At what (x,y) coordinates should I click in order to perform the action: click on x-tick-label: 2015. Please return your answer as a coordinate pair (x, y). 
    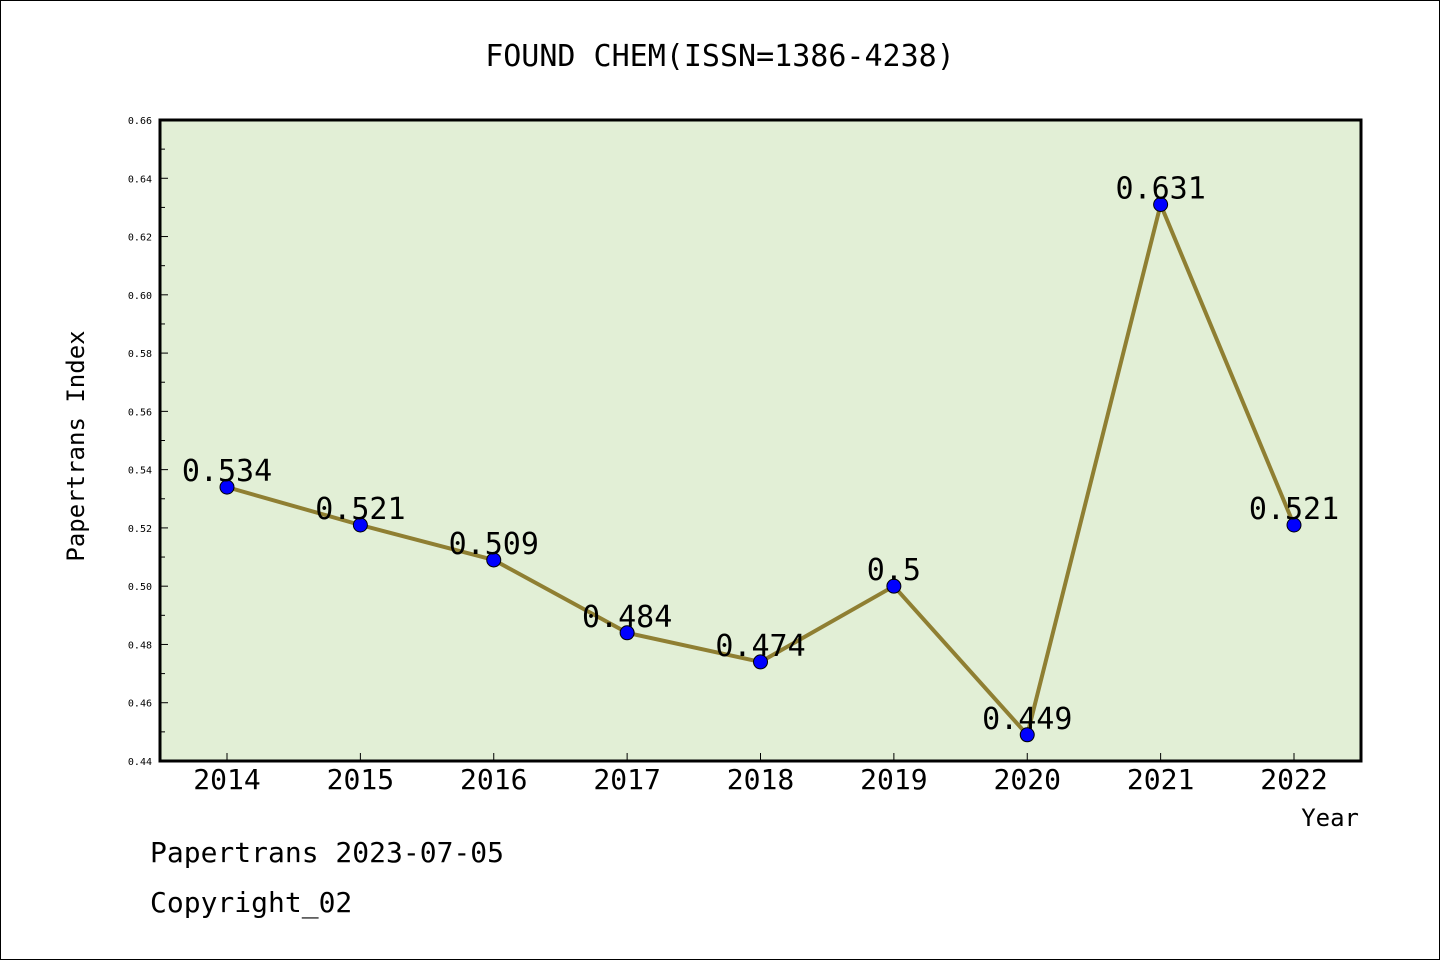
    Looking at the image, I should click on (360, 779).